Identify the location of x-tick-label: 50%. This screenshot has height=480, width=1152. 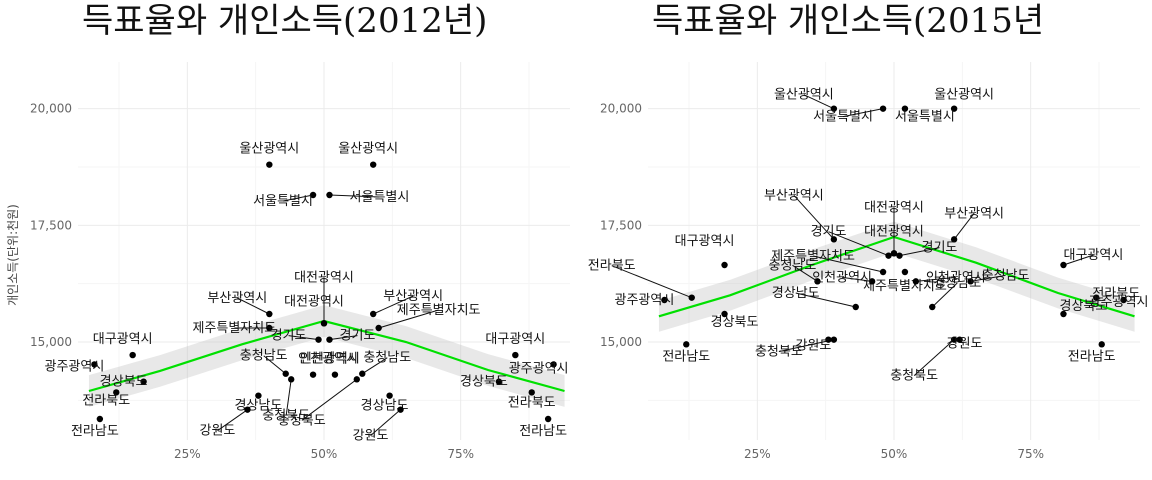
(324, 454).